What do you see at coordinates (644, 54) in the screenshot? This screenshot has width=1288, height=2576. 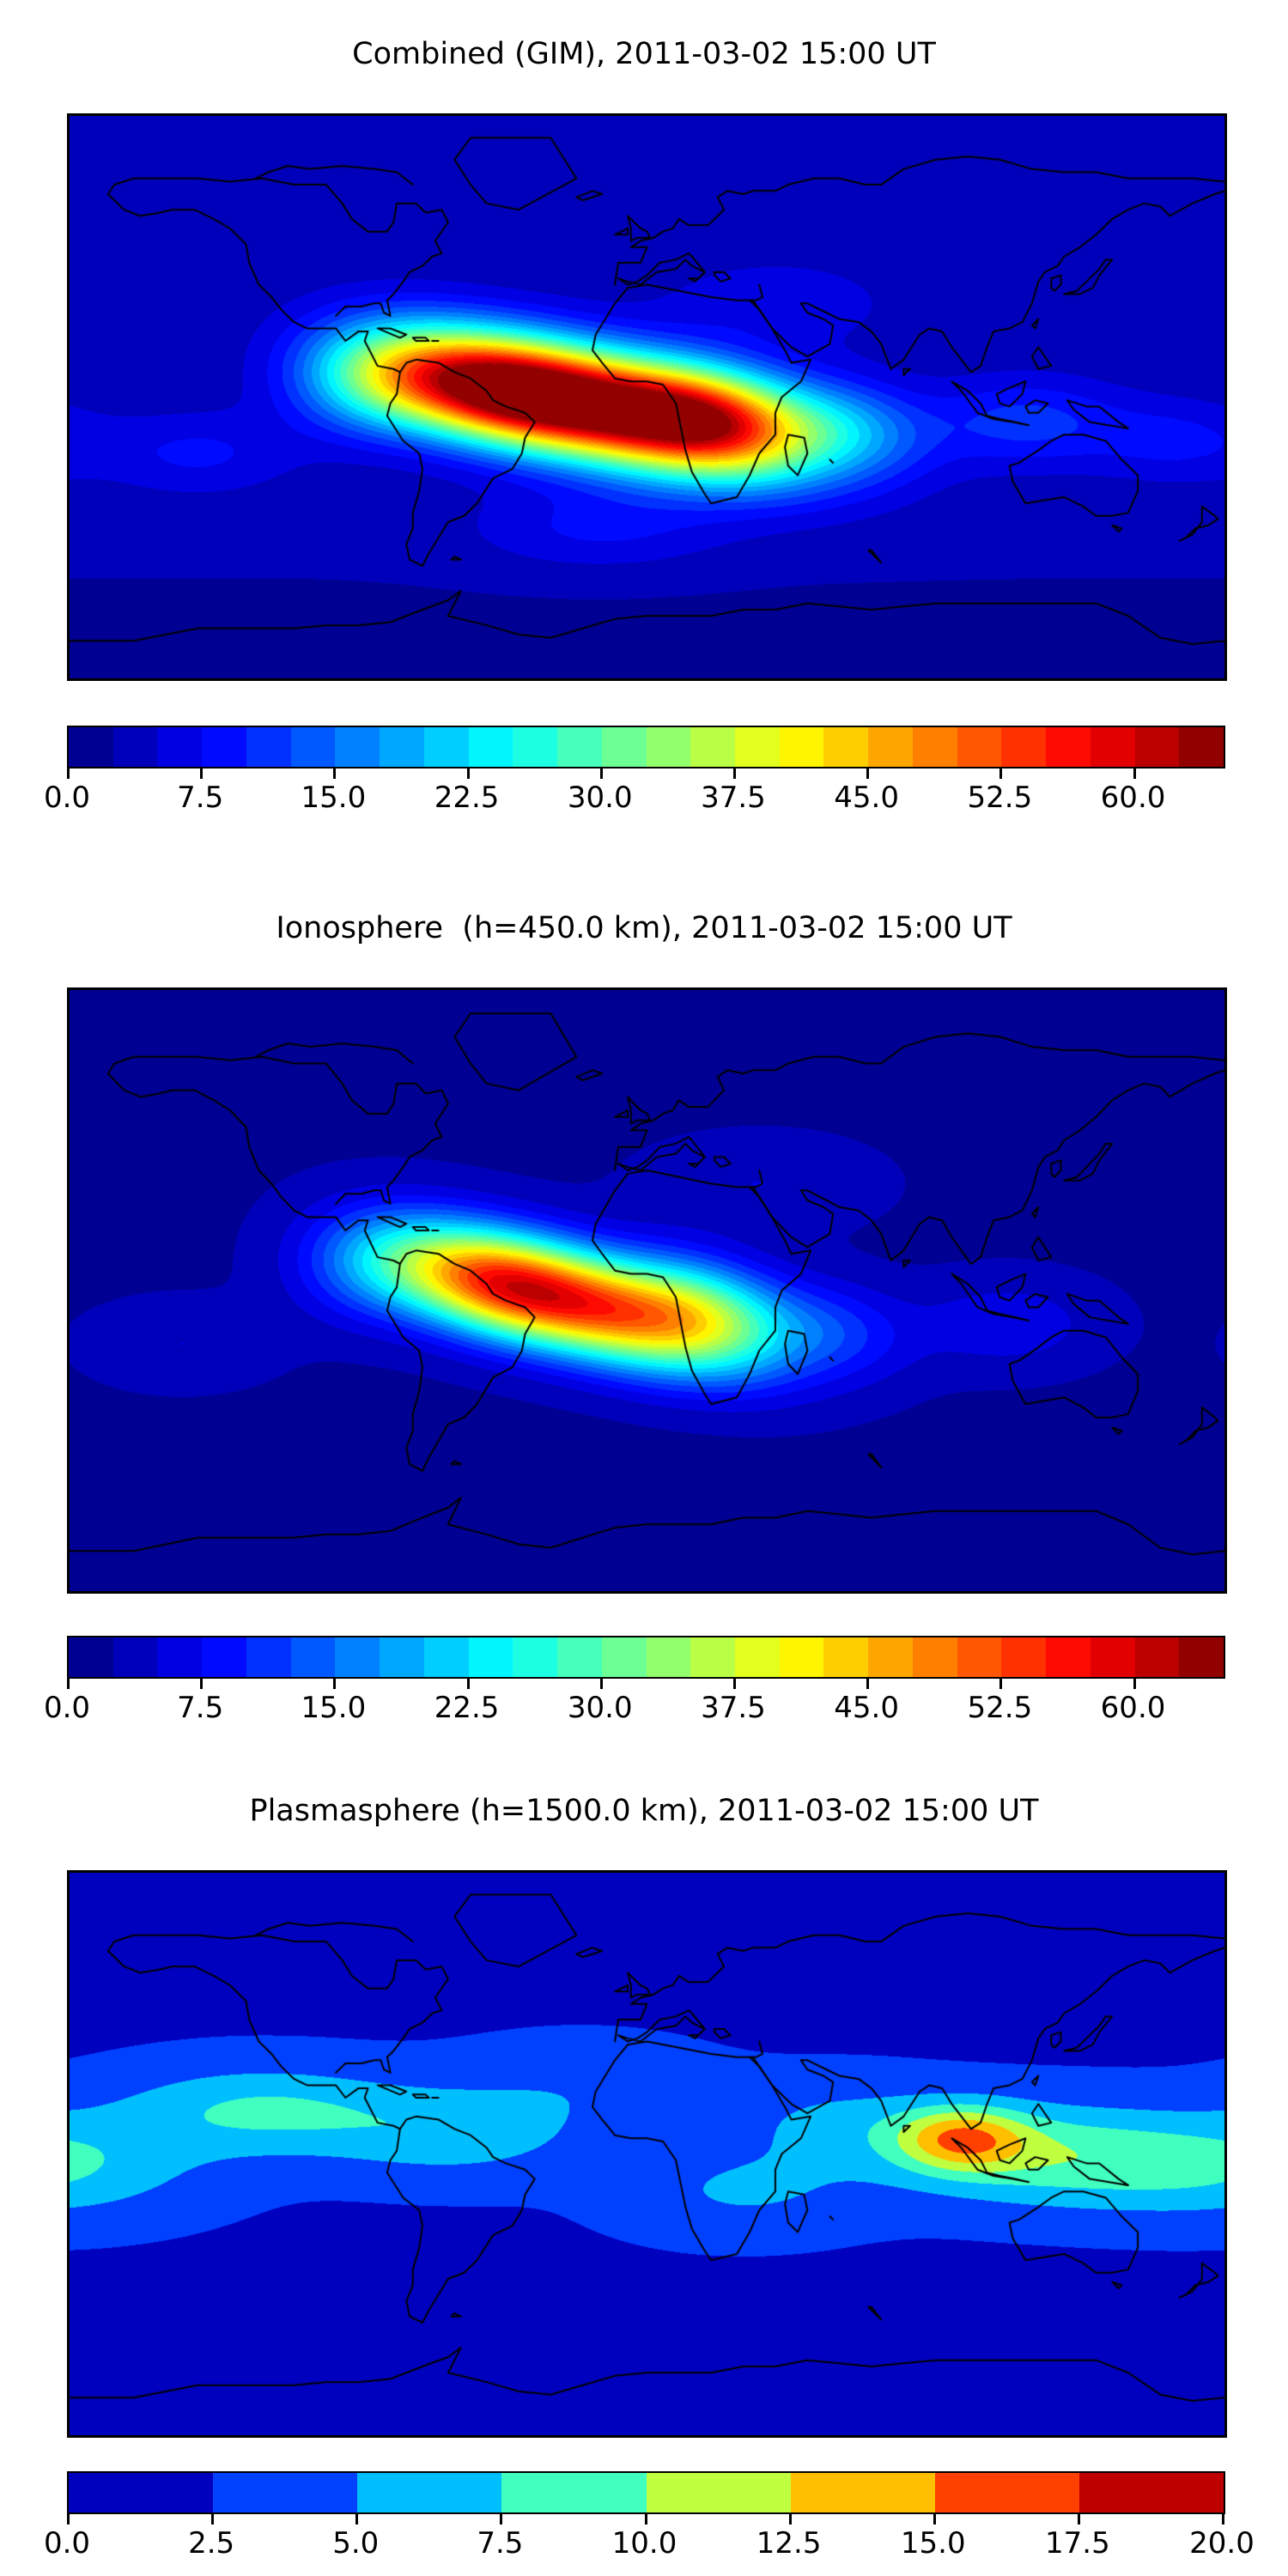 I see `panel-title-combined: Combined (GIM), 2011-03-02 15:00 UT` at bounding box center [644, 54].